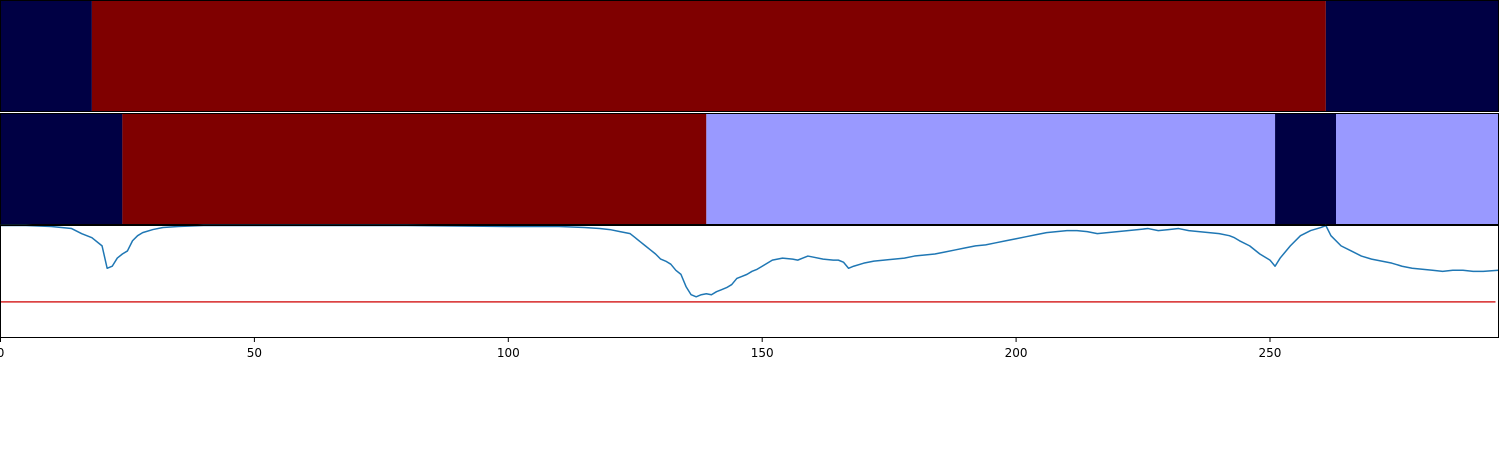 Image resolution: width=1500 pixels, height=450 pixels. What do you see at coordinates (1016, 353) in the screenshot?
I see `x-tick-label-200: 200` at bounding box center [1016, 353].